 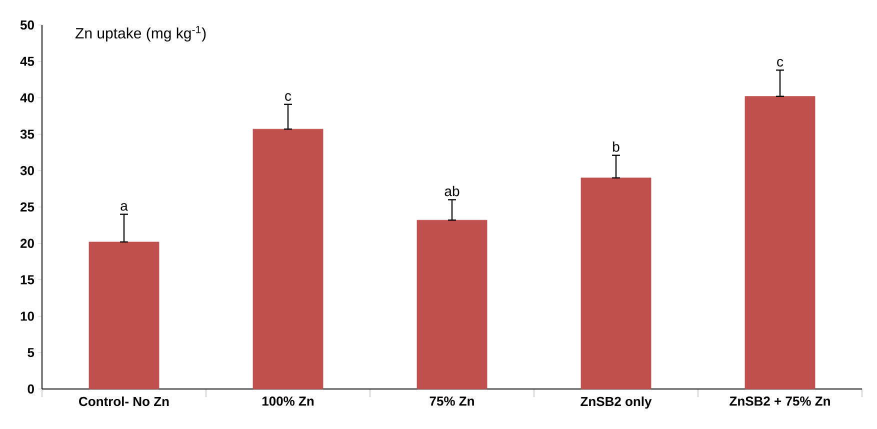 What do you see at coordinates (31, 389) in the screenshot?
I see `y-tick-label: 0` at bounding box center [31, 389].